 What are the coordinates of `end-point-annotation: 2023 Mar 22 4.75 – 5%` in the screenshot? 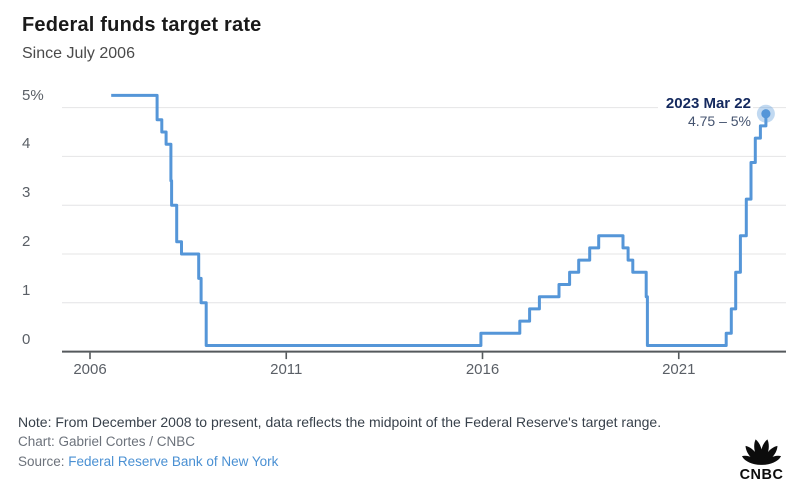 It's located at (705, 113).